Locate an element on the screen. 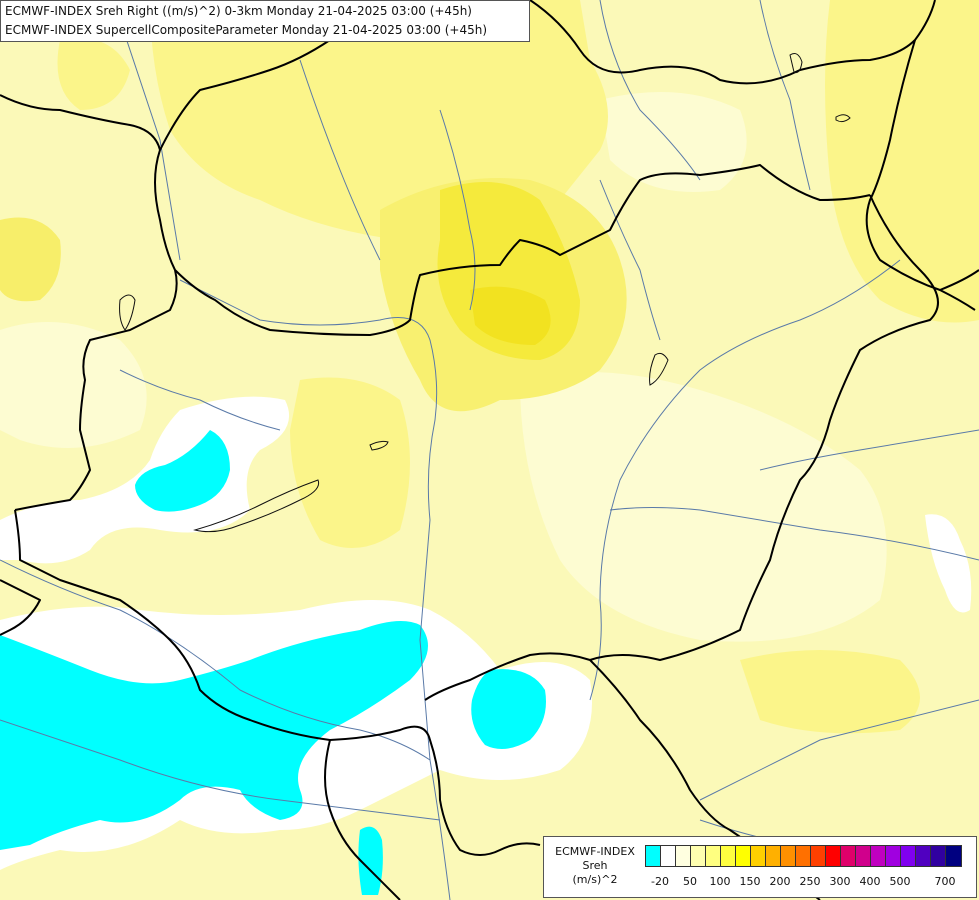  river-hron is located at coordinates (457, 210).